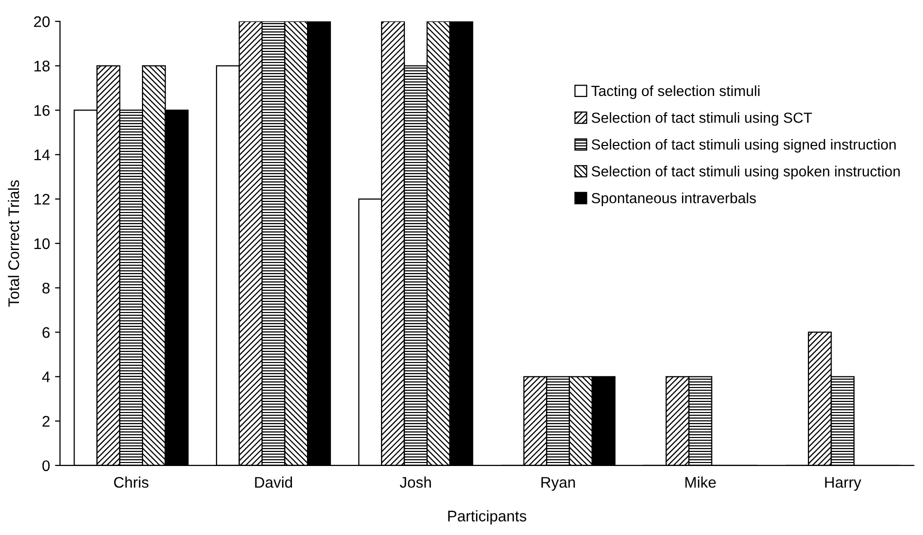 This screenshot has height=535, width=923. Describe the element at coordinates (273, 482) in the screenshot. I see `x-tick-label: David` at that location.